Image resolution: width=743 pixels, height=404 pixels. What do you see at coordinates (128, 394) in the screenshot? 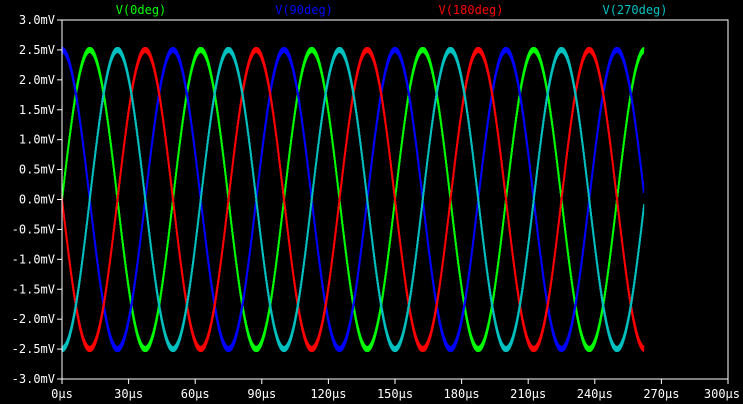
I see `x-tick-label: 30µs` at bounding box center [128, 394].